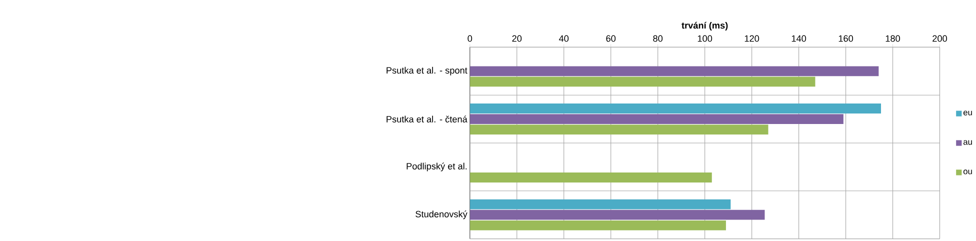  Describe the element at coordinates (517, 38) in the screenshot. I see `x-tick-label: 20` at that location.